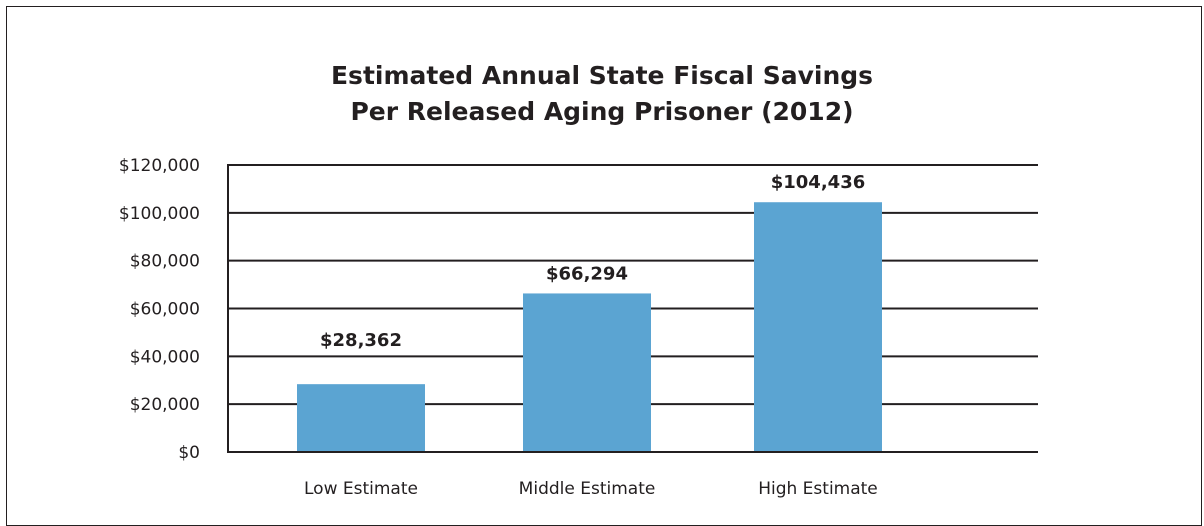  I want to click on bar-value-label: $104,436, so click(818, 182).